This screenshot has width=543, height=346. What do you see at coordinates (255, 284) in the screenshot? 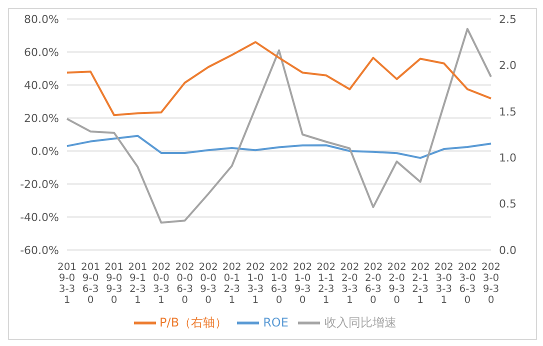
I see `x-tick-label: 2021-03-31` at bounding box center [255, 284].